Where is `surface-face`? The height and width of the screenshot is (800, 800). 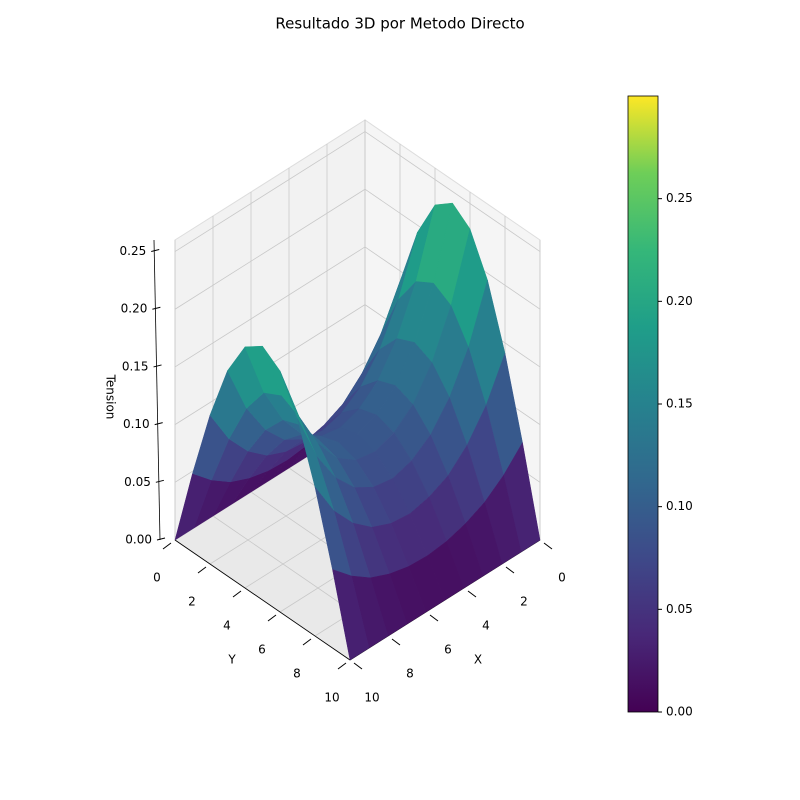
surface-face is located at coordinates (351, 615).